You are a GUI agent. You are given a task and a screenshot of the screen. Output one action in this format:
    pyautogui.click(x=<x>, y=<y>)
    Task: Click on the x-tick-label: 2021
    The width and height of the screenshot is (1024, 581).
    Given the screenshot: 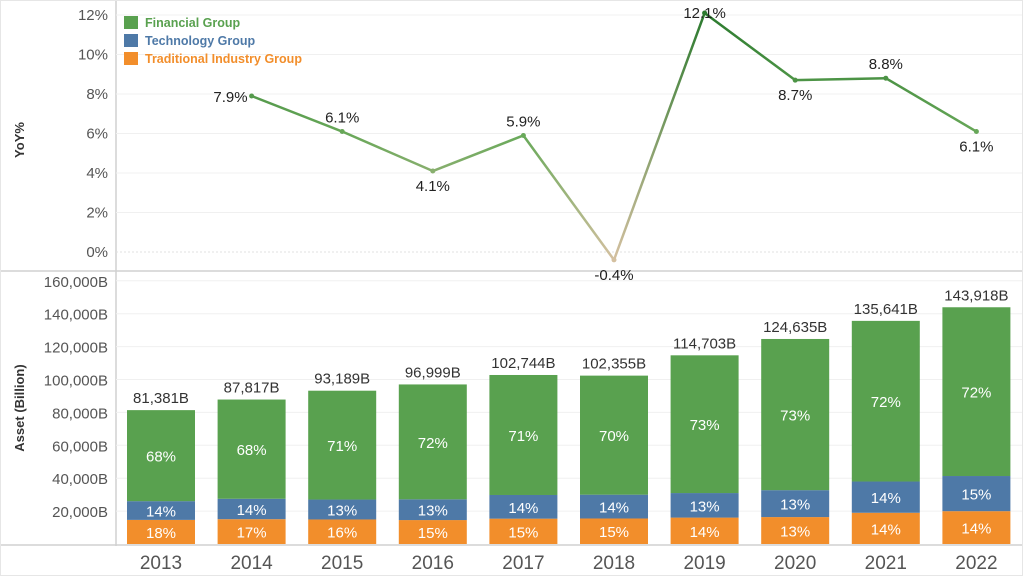 What is the action you would take?
    pyautogui.click(x=886, y=563)
    